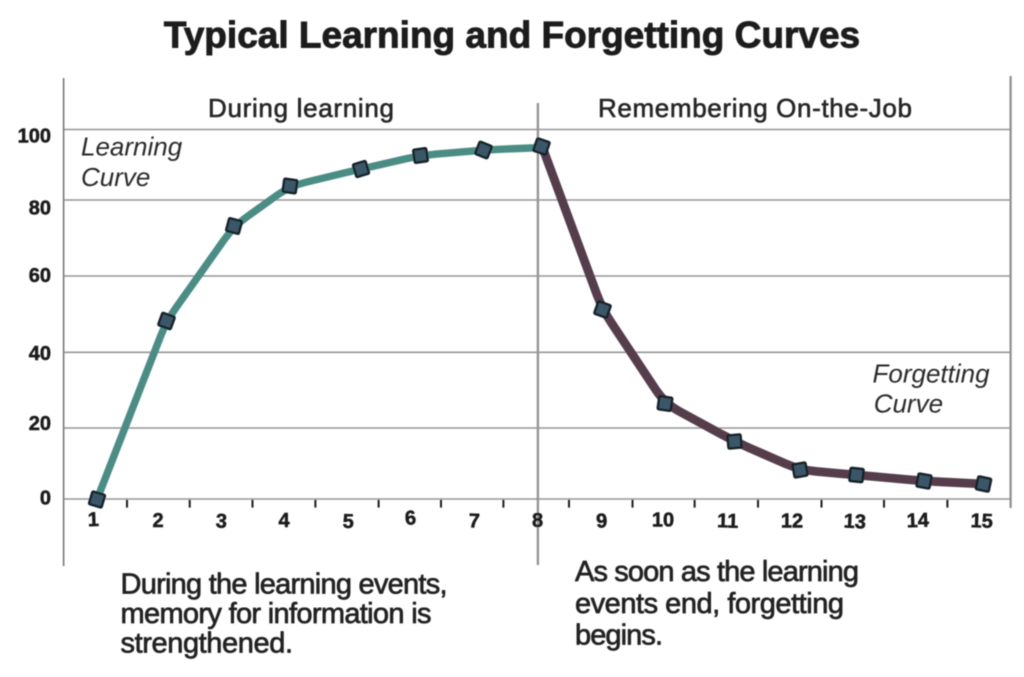  Describe the element at coordinates (40, 276) in the screenshot. I see `svg-text: 60` at that location.